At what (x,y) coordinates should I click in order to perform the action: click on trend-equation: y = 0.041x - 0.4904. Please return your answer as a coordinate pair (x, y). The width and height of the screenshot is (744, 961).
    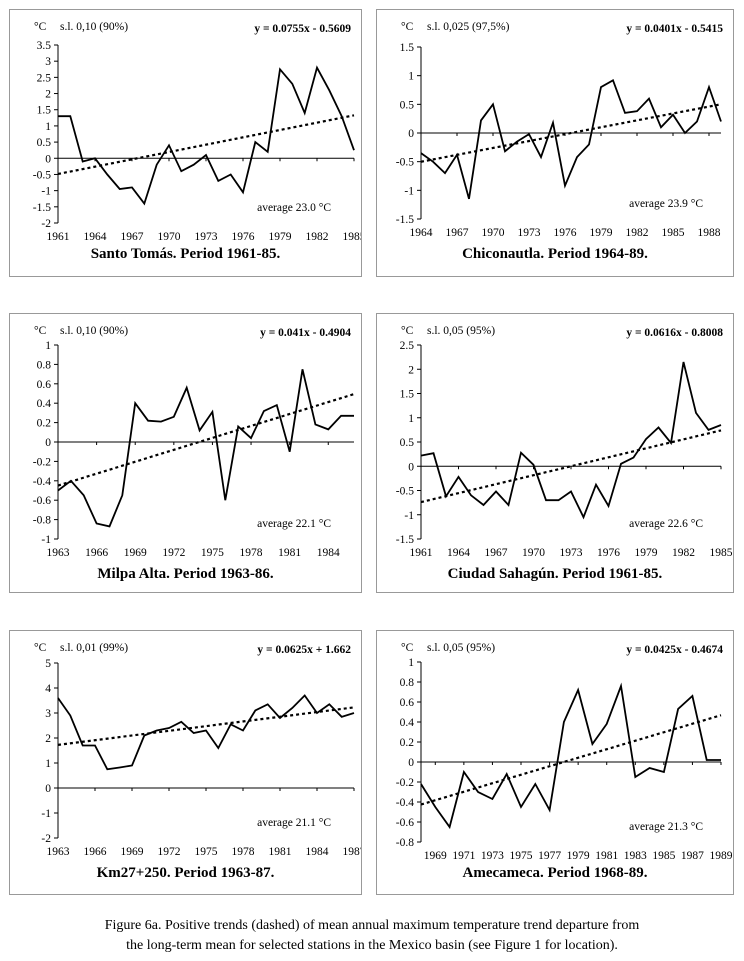
    Looking at the image, I should click on (305, 333).